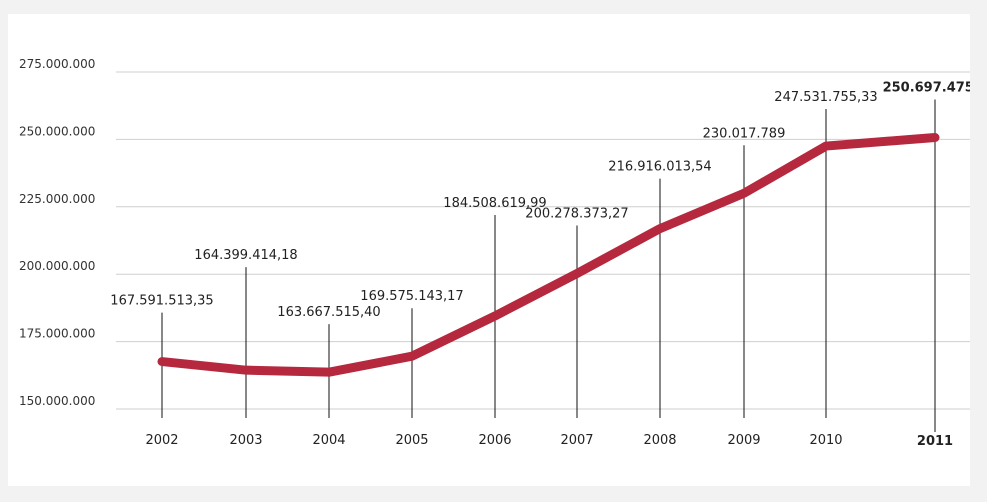  Describe the element at coordinates (245, 255) in the screenshot. I see `data-label: 164.399.414,18` at that location.